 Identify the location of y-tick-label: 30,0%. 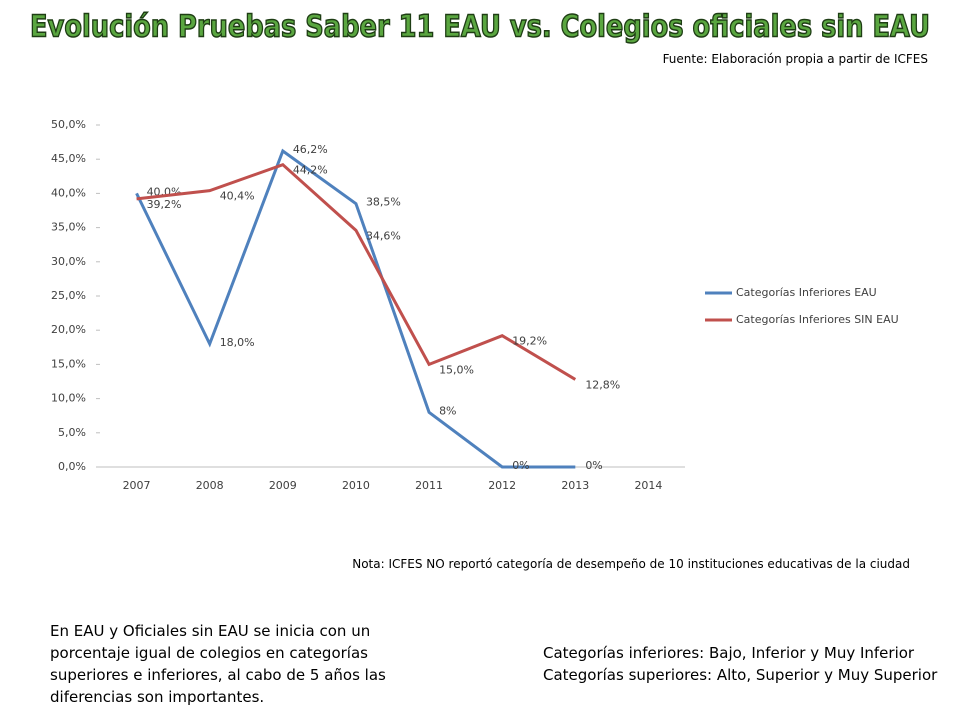
(68, 261).